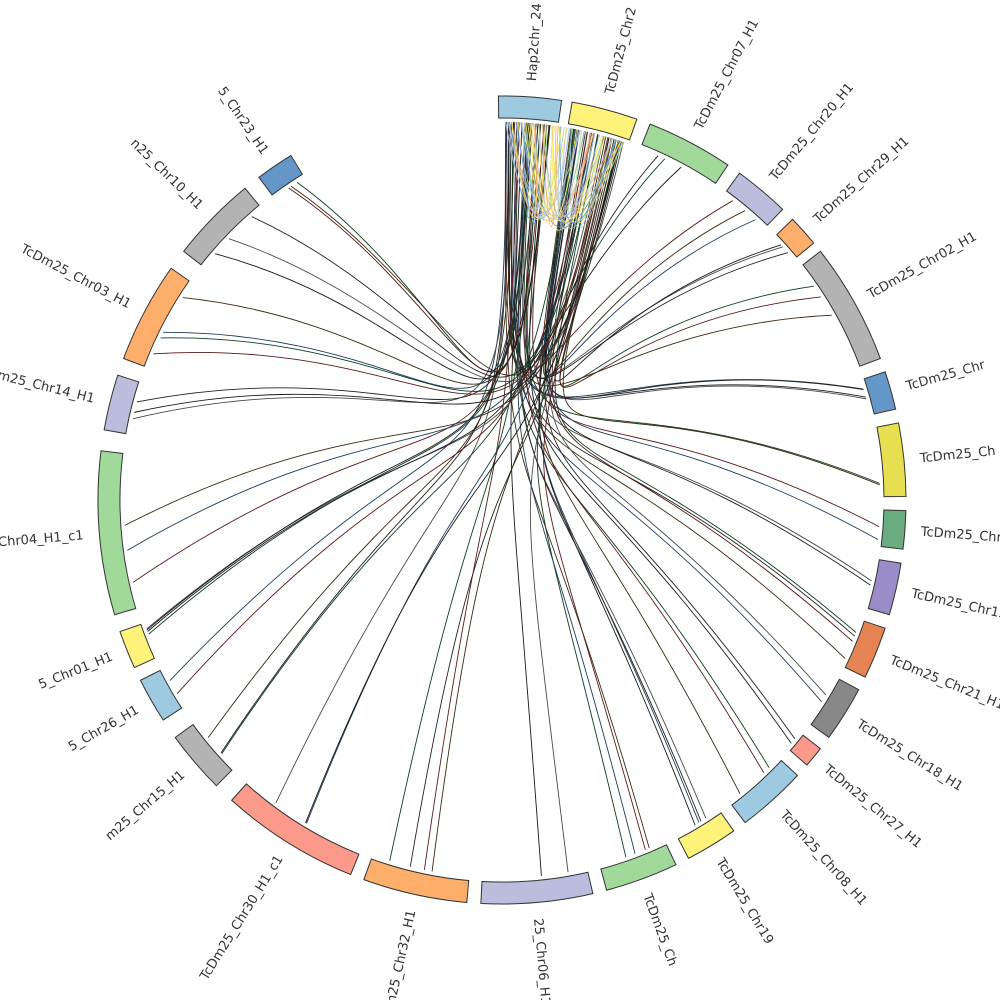 The width and height of the screenshot is (1000, 1000). I want to click on chromosome-label: TcDm25_Chr21_H1, so click(943, 683).